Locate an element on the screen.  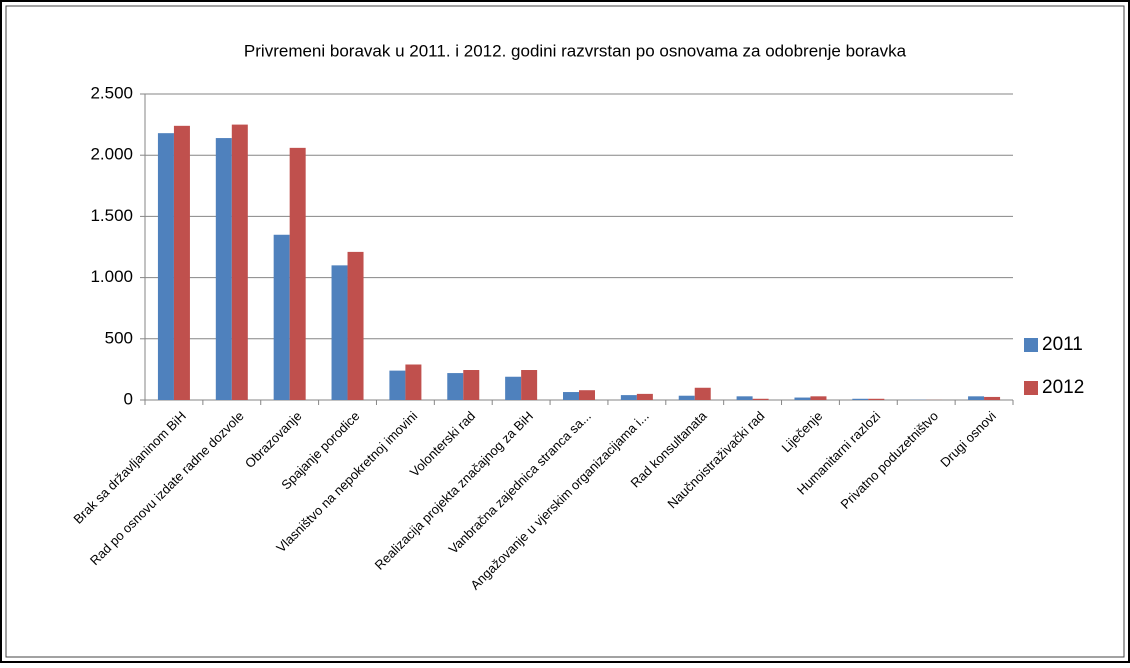
y-tick-label: 1.500 is located at coordinates (111, 215).